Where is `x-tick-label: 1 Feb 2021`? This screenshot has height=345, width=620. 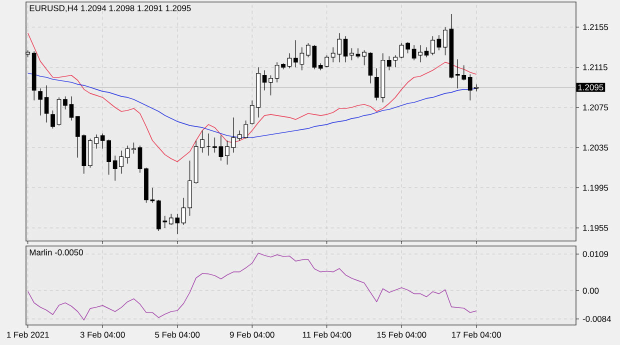
x-tick-label: 1 Feb 2021 is located at coordinates (28, 335).